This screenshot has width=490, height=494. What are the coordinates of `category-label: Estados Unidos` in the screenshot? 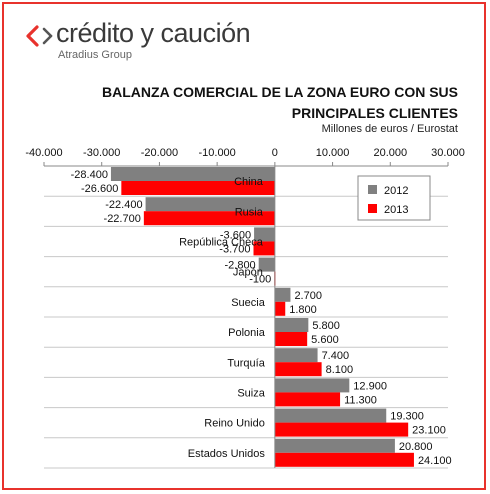 It's located at (227, 454).